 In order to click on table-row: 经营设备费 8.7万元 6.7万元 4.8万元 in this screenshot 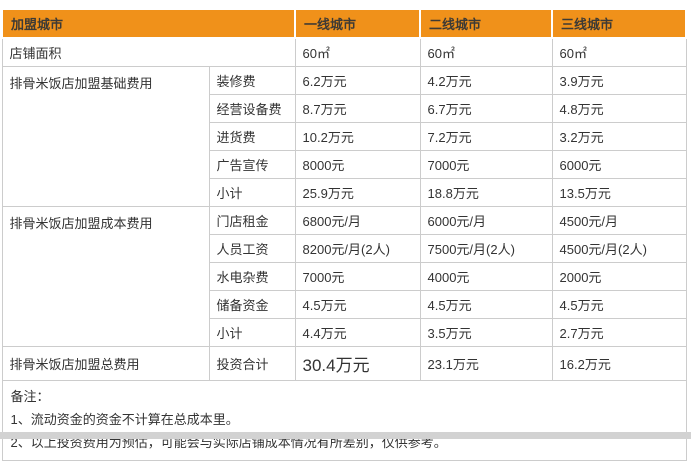, I will do `click(344, 108)`.